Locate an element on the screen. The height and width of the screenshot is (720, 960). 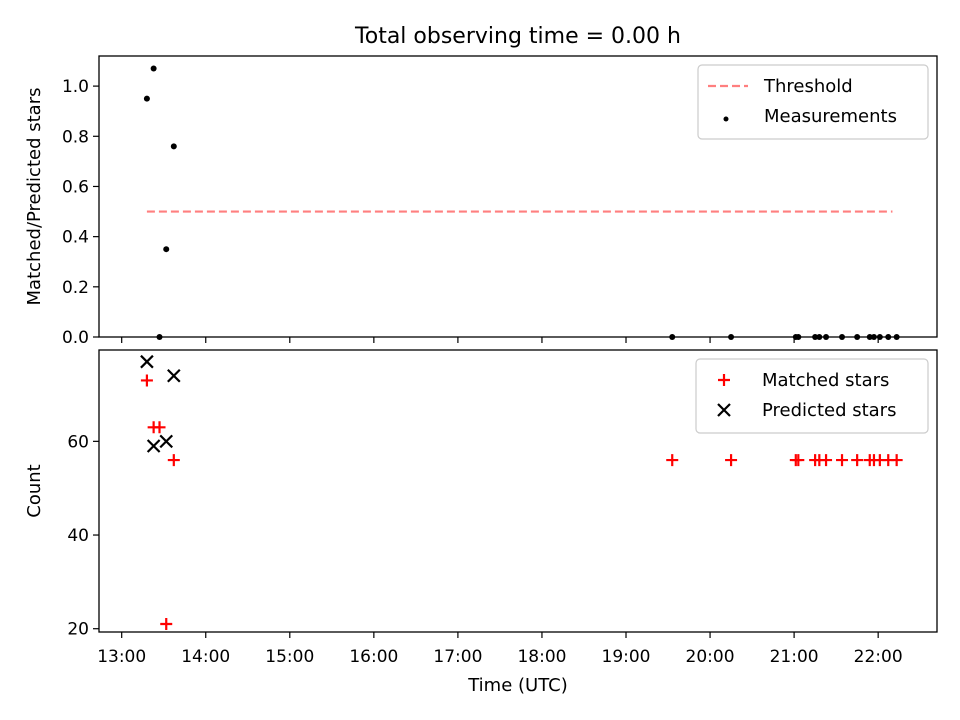
y-tick-label: 20 is located at coordinates (78, 630).